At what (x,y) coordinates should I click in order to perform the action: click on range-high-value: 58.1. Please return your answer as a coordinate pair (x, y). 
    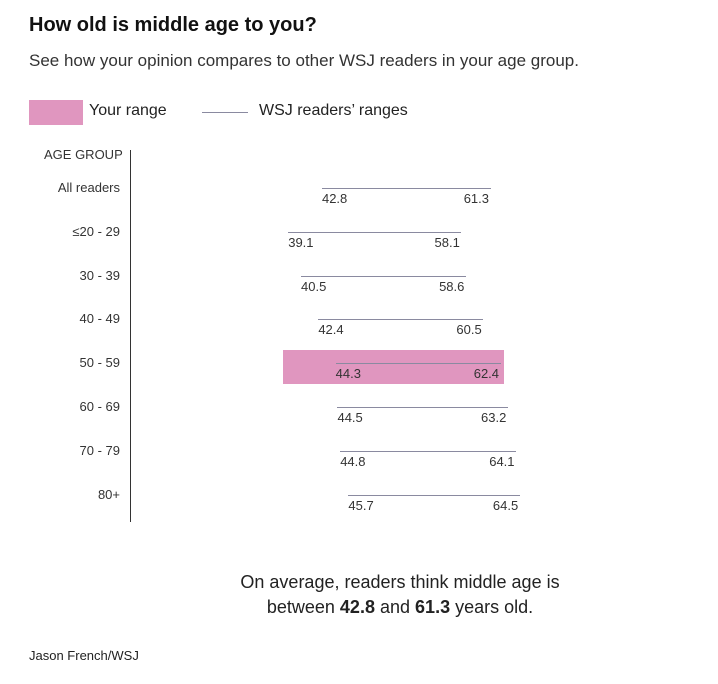
    Looking at the image, I should click on (447, 242).